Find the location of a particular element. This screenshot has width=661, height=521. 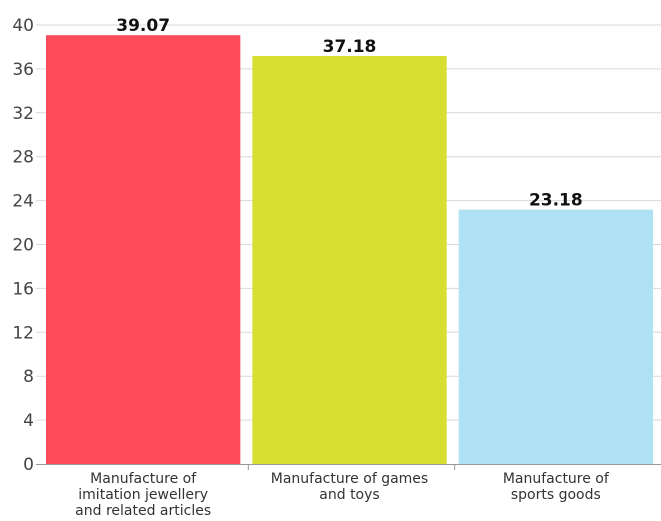

y-tick-label: 0 is located at coordinates (28, 465).